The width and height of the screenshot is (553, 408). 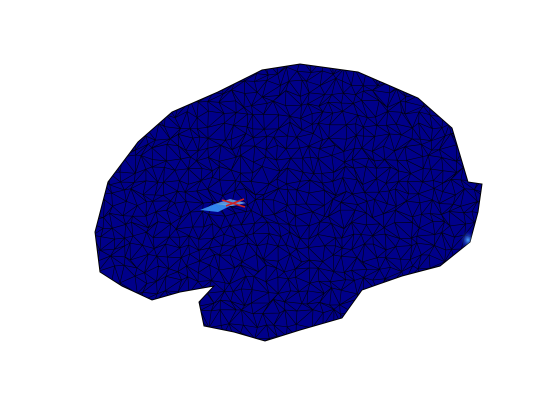 I want to click on activation-line, so click(x=235, y=202).